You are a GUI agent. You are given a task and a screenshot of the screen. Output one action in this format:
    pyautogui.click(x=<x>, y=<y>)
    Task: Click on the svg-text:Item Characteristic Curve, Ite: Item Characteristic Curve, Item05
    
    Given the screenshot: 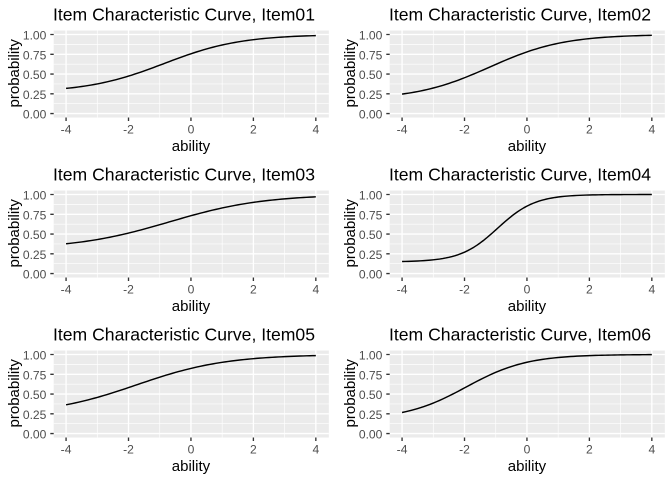 What is the action you would take?
    pyautogui.click(x=184, y=334)
    